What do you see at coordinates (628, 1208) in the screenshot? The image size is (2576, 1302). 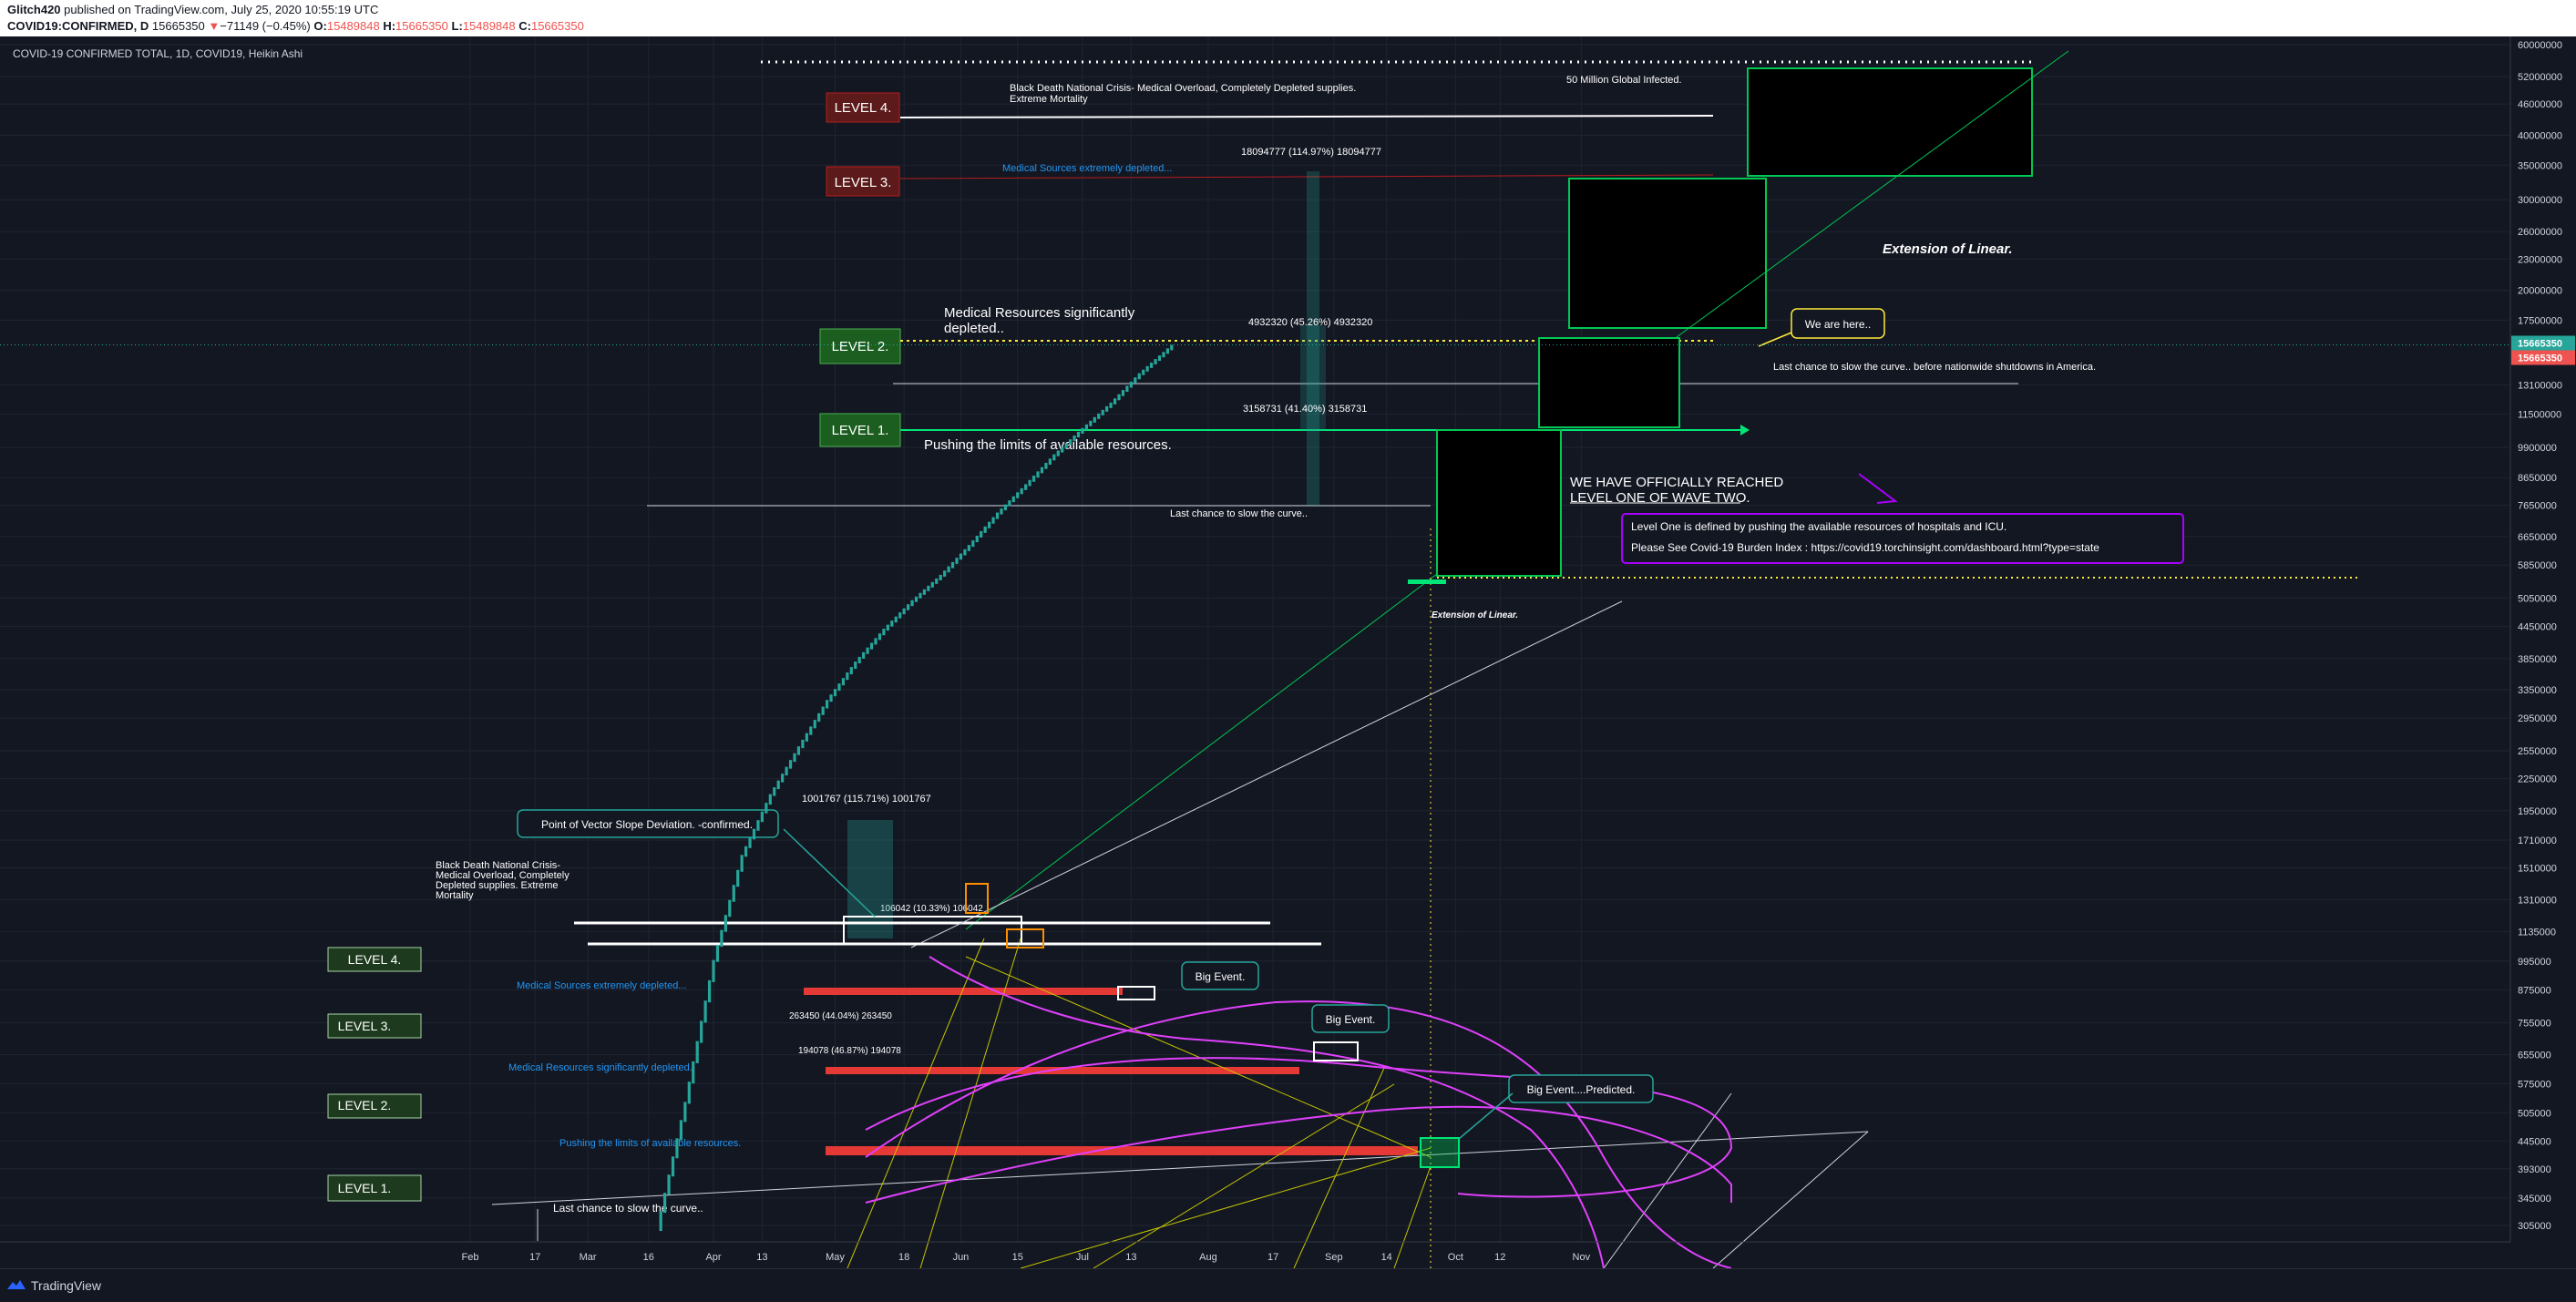 I see `lower-last-chance-text: Last chance to slow the curve..` at bounding box center [628, 1208].